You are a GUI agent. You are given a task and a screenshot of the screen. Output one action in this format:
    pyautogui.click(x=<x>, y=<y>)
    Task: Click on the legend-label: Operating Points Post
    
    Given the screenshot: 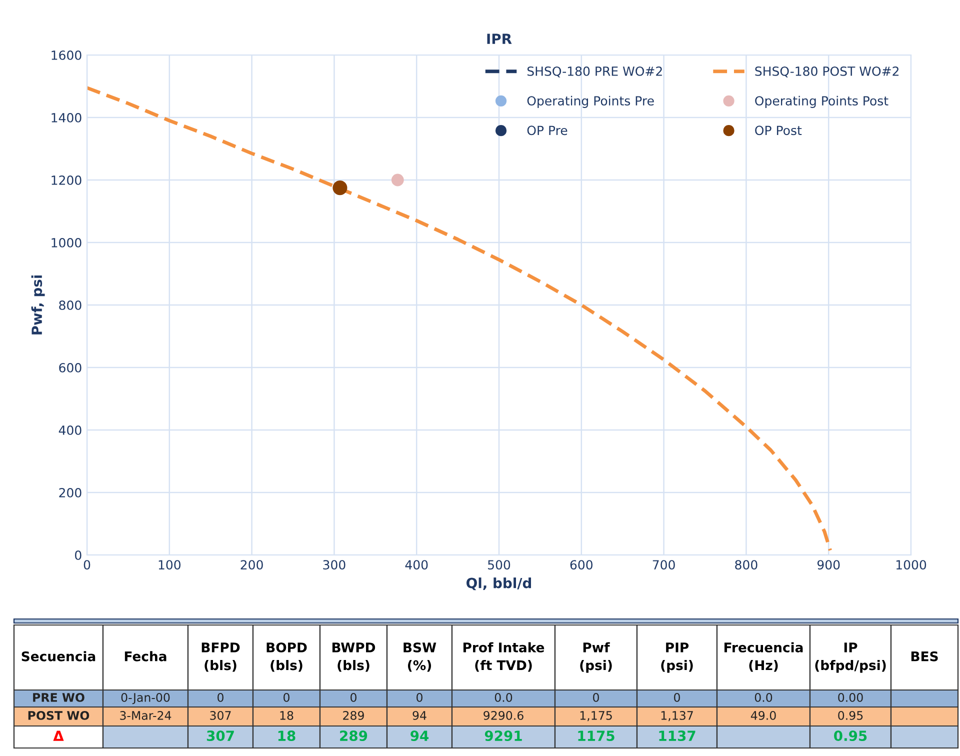 What is the action you would take?
    pyautogui.click(x=821, y=102)
    